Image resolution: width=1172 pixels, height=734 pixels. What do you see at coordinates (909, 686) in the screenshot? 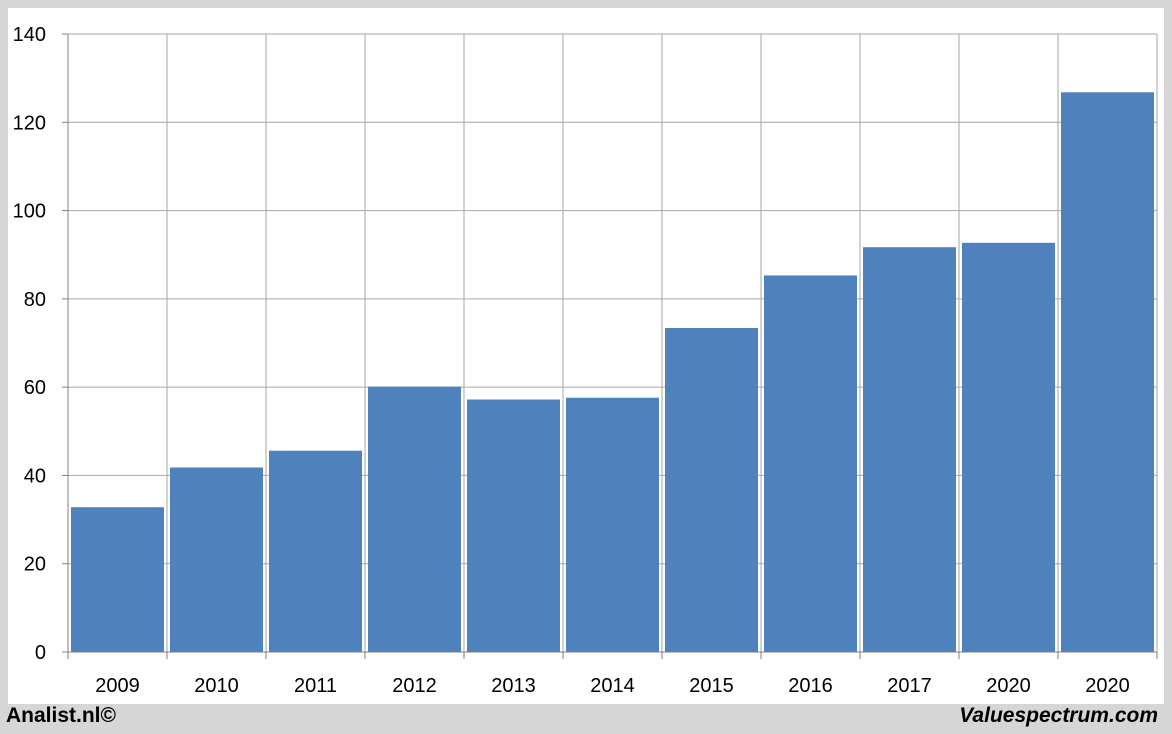
I see `x-tick-label: 2017` at bounding box center [909, 686].